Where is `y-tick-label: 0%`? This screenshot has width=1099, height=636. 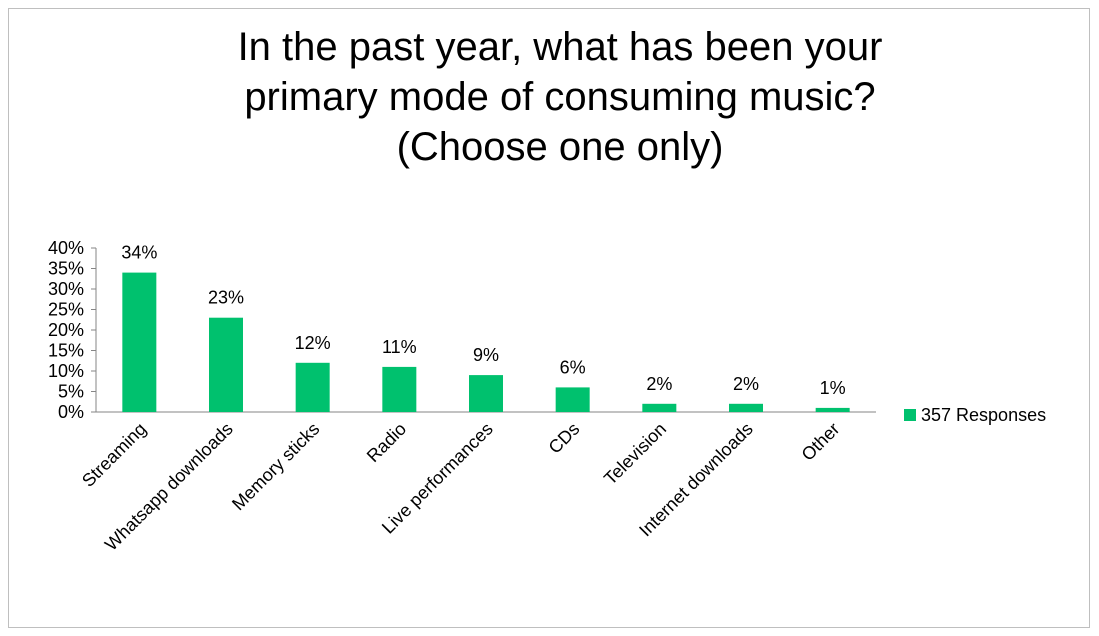 y-tick-label: 0% is located at coordinates (71, 412).